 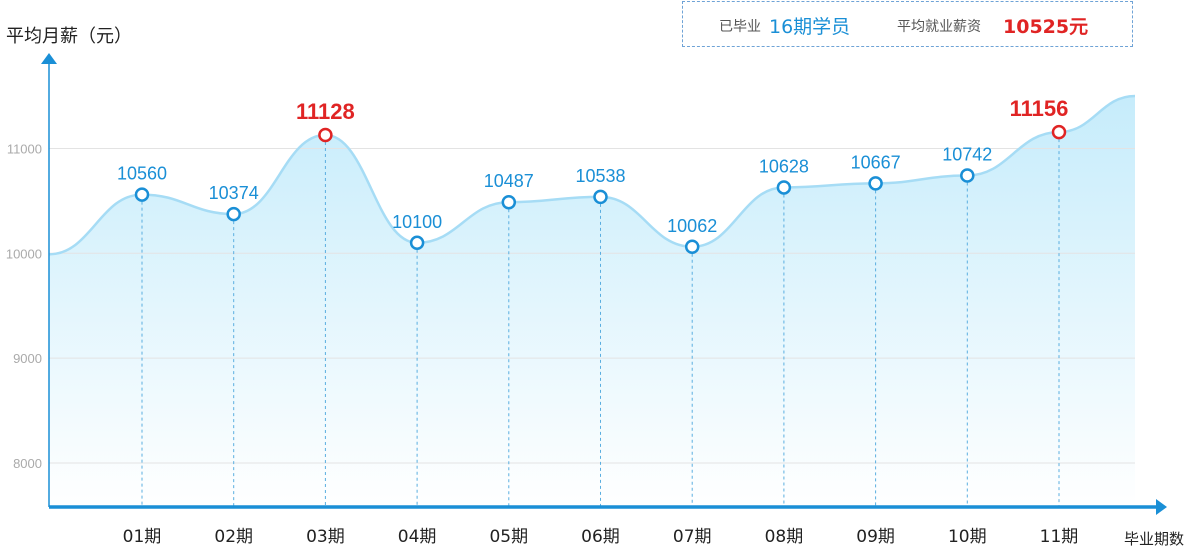 I want to click on x-tick-label: 05期, so click(x=508, y=537).